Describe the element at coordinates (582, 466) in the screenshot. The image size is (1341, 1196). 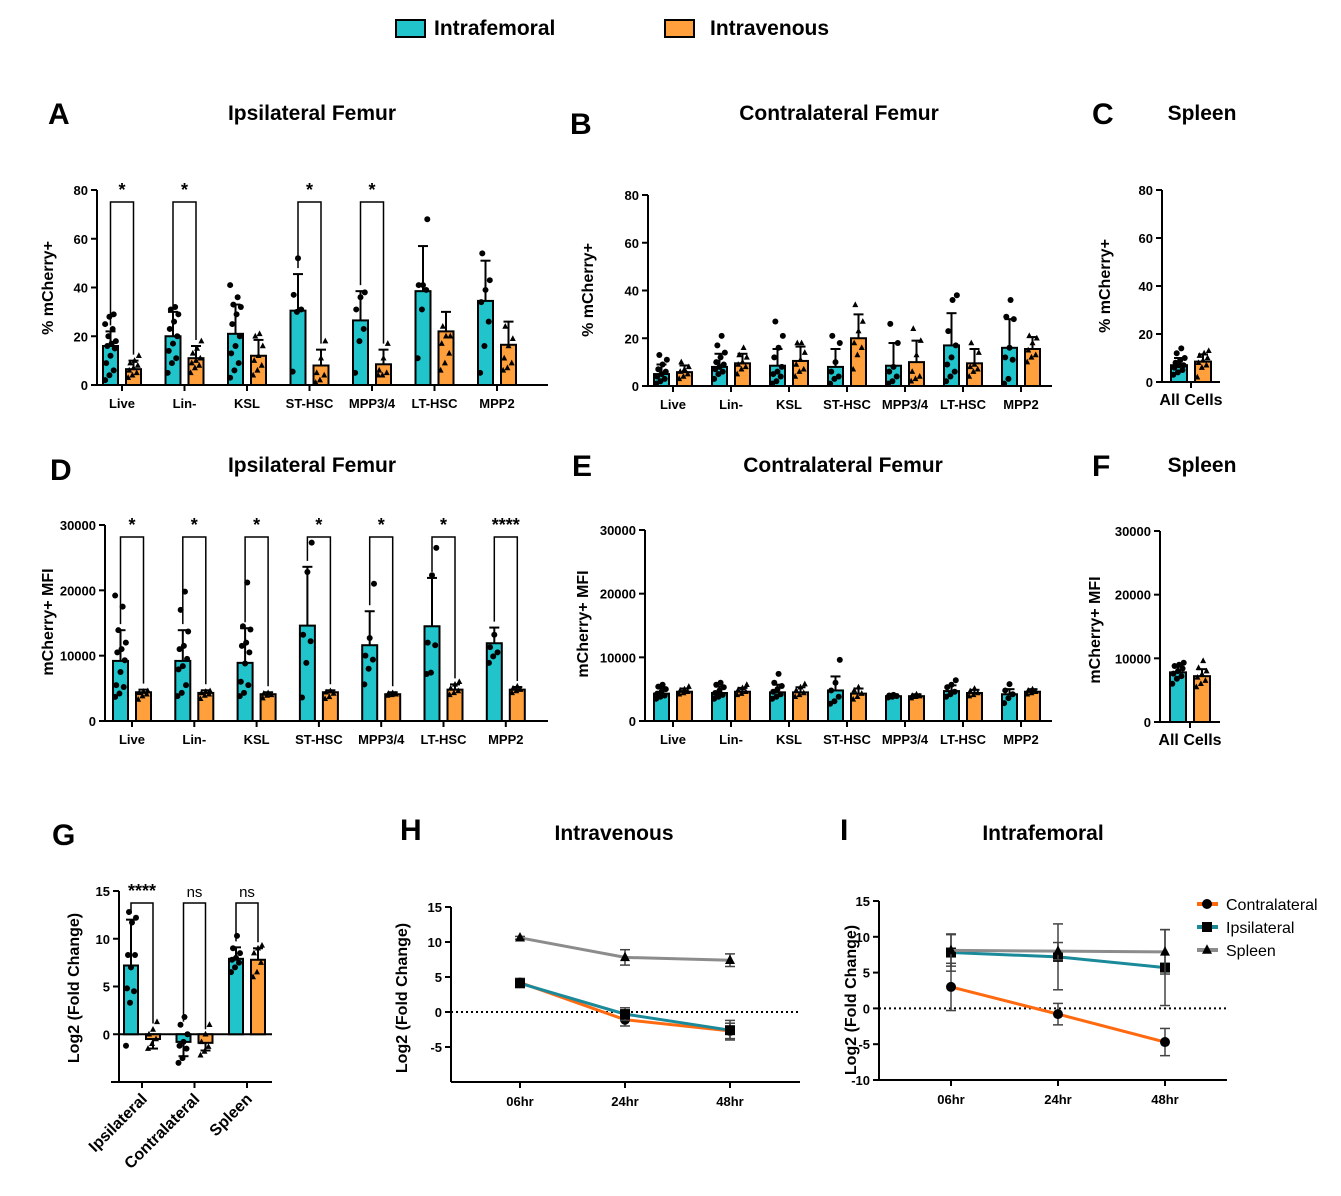
I see `panel-letter: E` at that location.